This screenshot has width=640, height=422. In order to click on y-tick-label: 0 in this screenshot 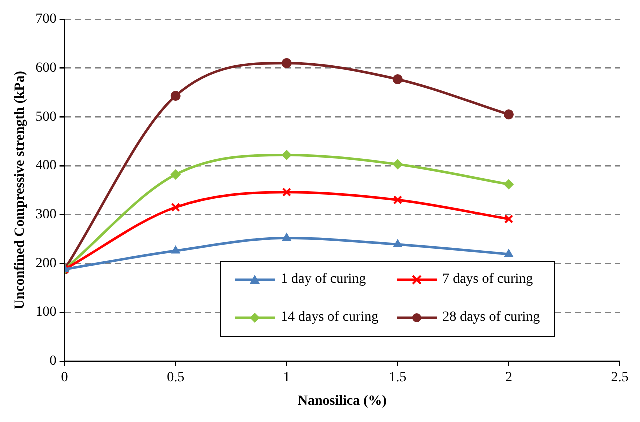, I will do `click(53, 362)`.